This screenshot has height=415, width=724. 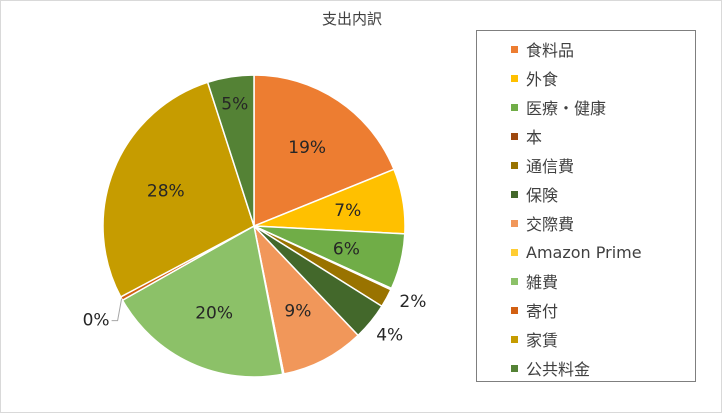 I want to click on legend-item: 本, so click(x=509, y=136).